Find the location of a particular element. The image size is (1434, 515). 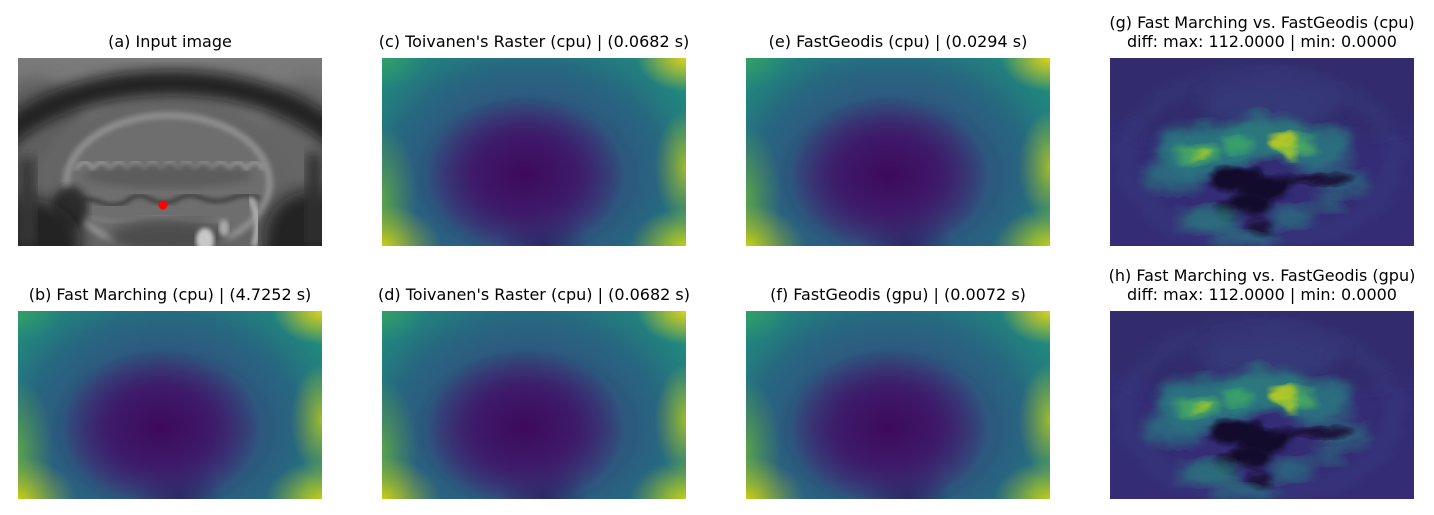

subplot-d: (d) Toivanen's Raster (cpu) | (0.0682 s) is located at coordinates (534, 392).